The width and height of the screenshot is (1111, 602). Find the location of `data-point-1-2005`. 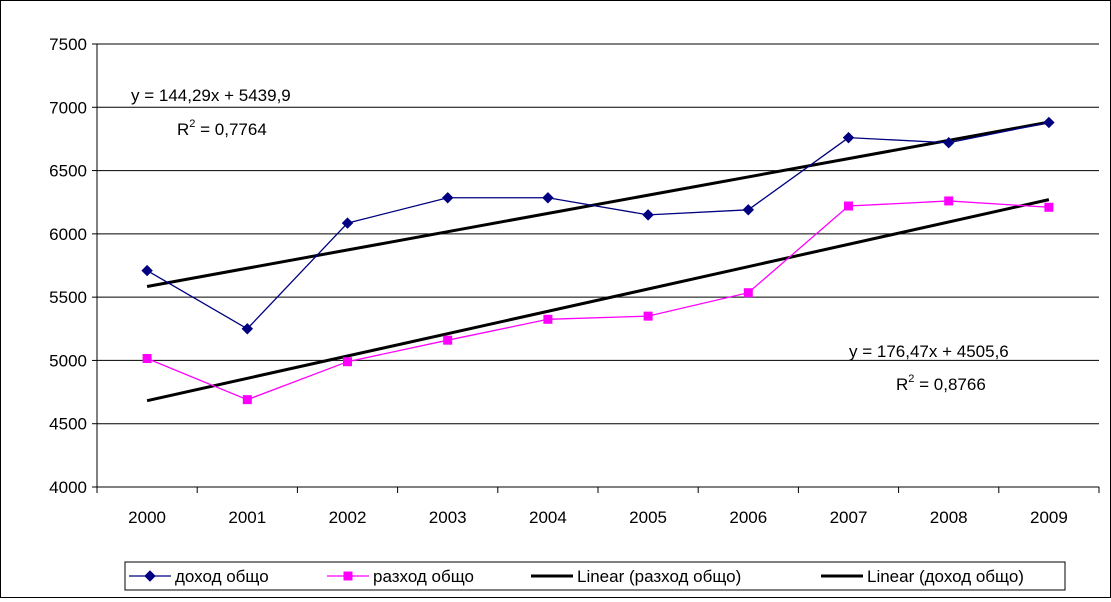

data-point-1-2005 is located at coordinates (648, 316).